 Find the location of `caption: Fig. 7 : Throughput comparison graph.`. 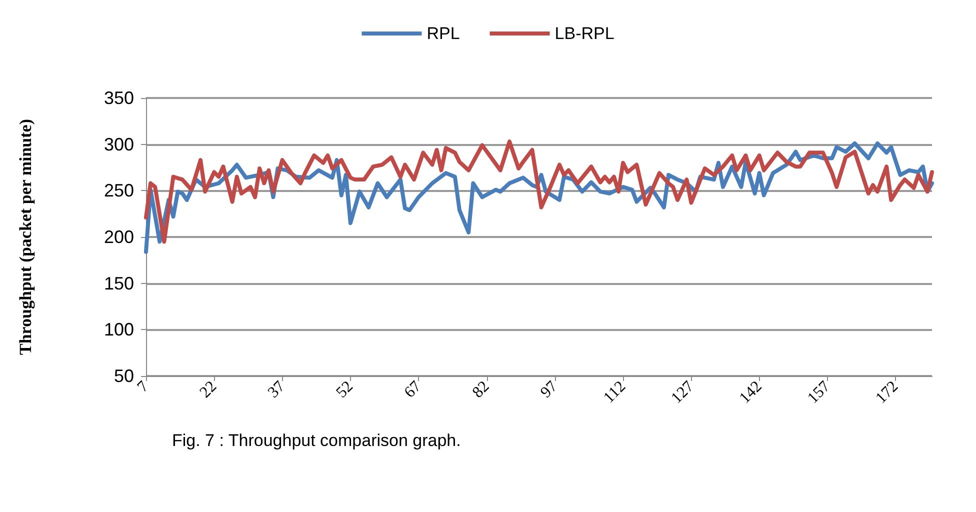

caption: Fig. 7 : Throughput comparison graph. is located at coordinates (316, 440).